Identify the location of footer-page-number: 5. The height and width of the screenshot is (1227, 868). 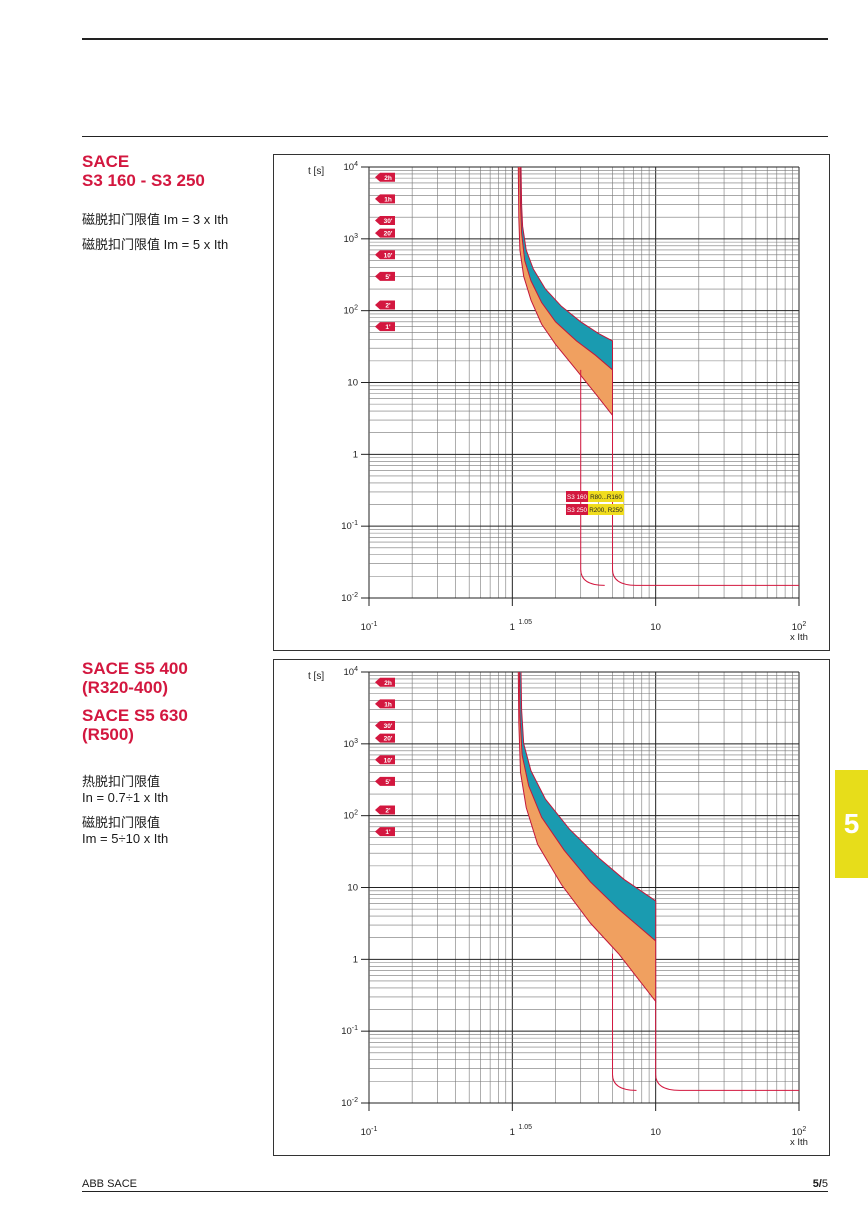
(824, 1184).